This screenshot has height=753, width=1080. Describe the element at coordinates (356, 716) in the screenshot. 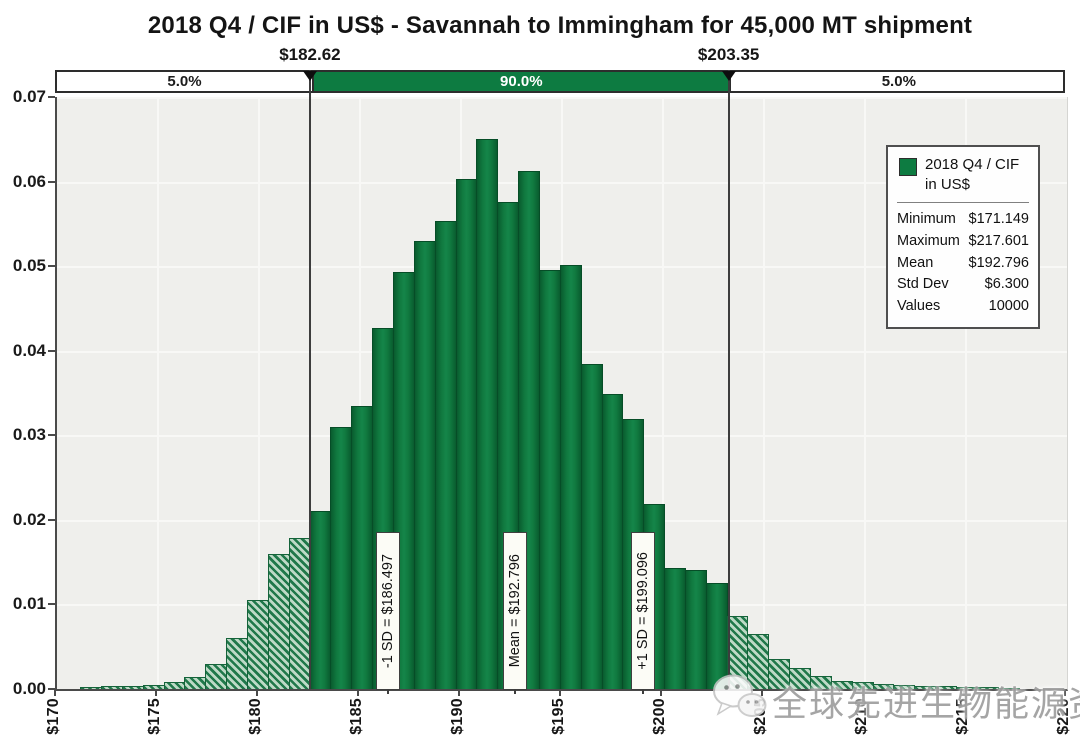

I see `x-axis-label: $185` at that location.